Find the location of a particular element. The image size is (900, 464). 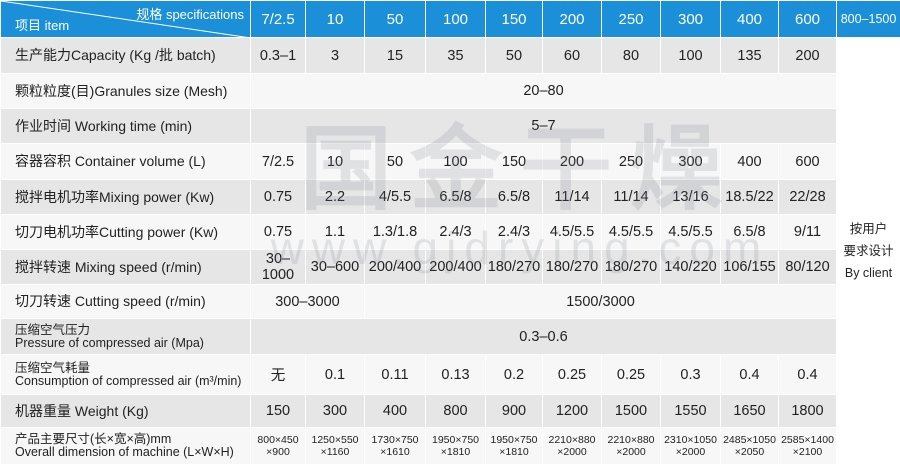

value-line: 无 is located at coordinates (278, 376).